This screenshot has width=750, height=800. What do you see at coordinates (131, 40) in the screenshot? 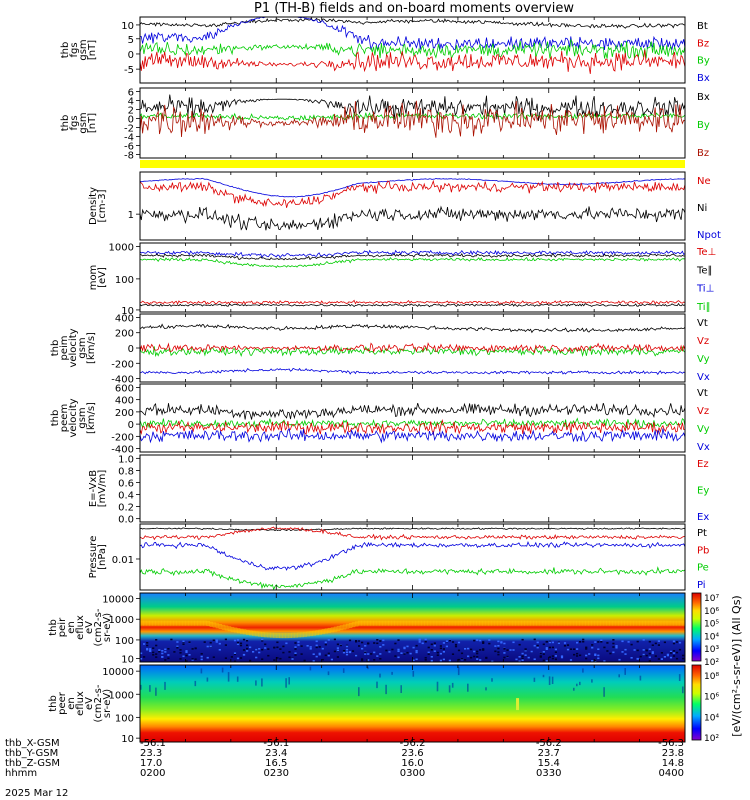
I see `y-tick-label: 5` at bounding box center [131, 40].